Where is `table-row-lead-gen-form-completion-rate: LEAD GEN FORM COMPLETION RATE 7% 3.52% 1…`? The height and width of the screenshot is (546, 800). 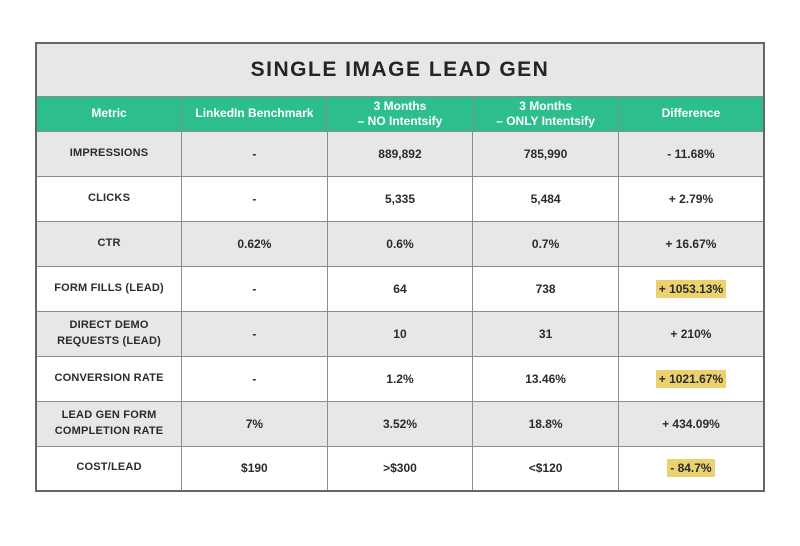
table-row-lead-gen-form-completion-rate: LEAD GEN FORM COMPLETION RATE 7% 3.52% 1… is located at coordinates (400, 423).